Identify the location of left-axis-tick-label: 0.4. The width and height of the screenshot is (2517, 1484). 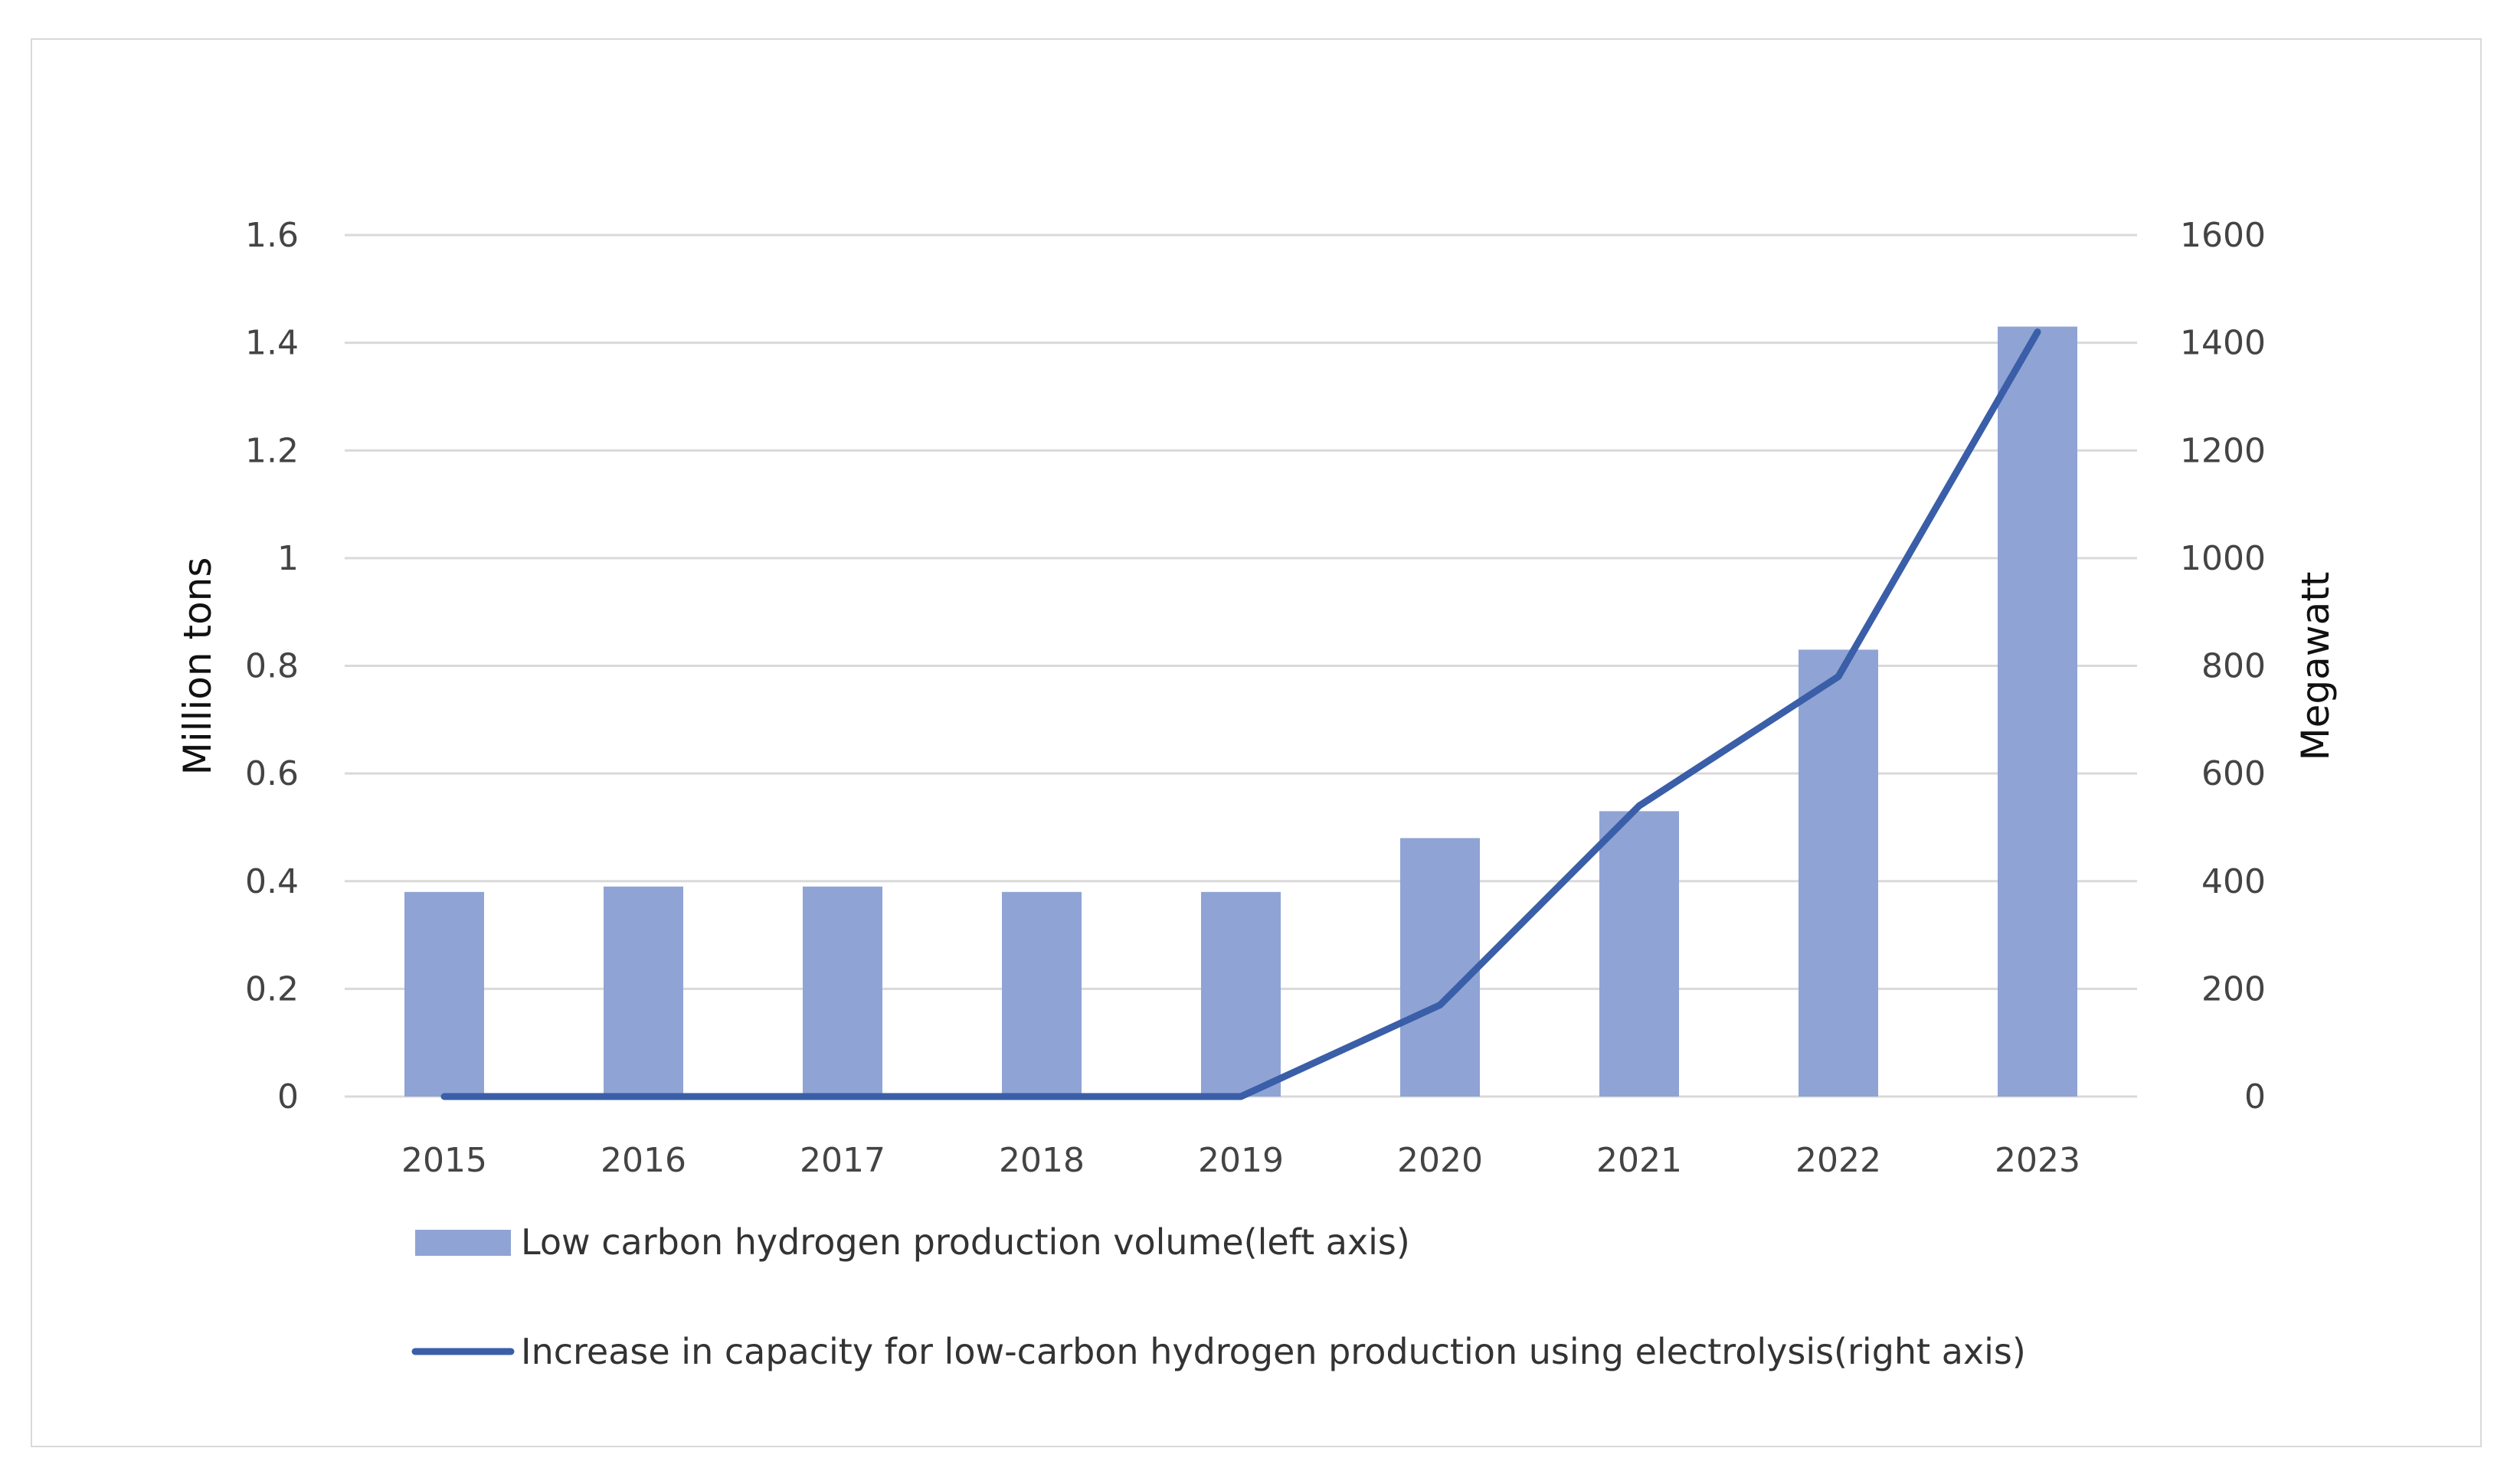
(272, 881).